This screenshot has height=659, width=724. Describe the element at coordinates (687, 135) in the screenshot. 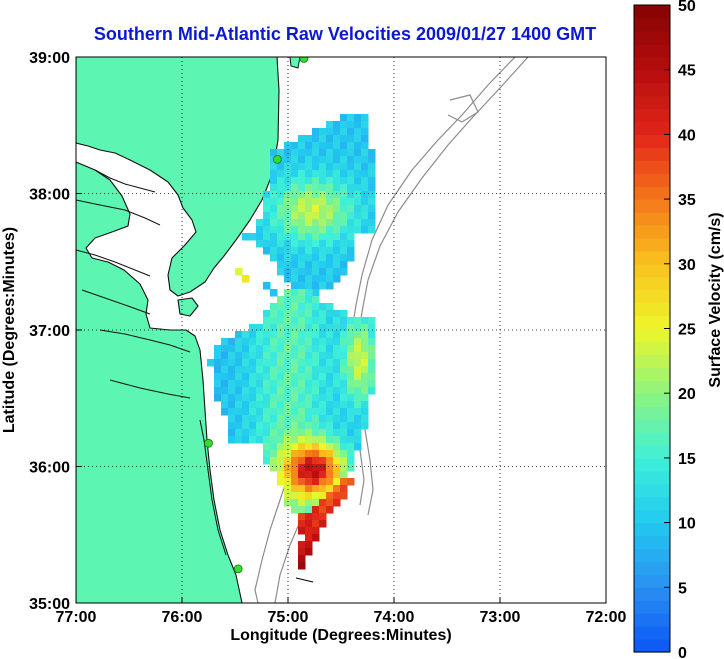

I see `colorbar-tick-label: 40` at that location.